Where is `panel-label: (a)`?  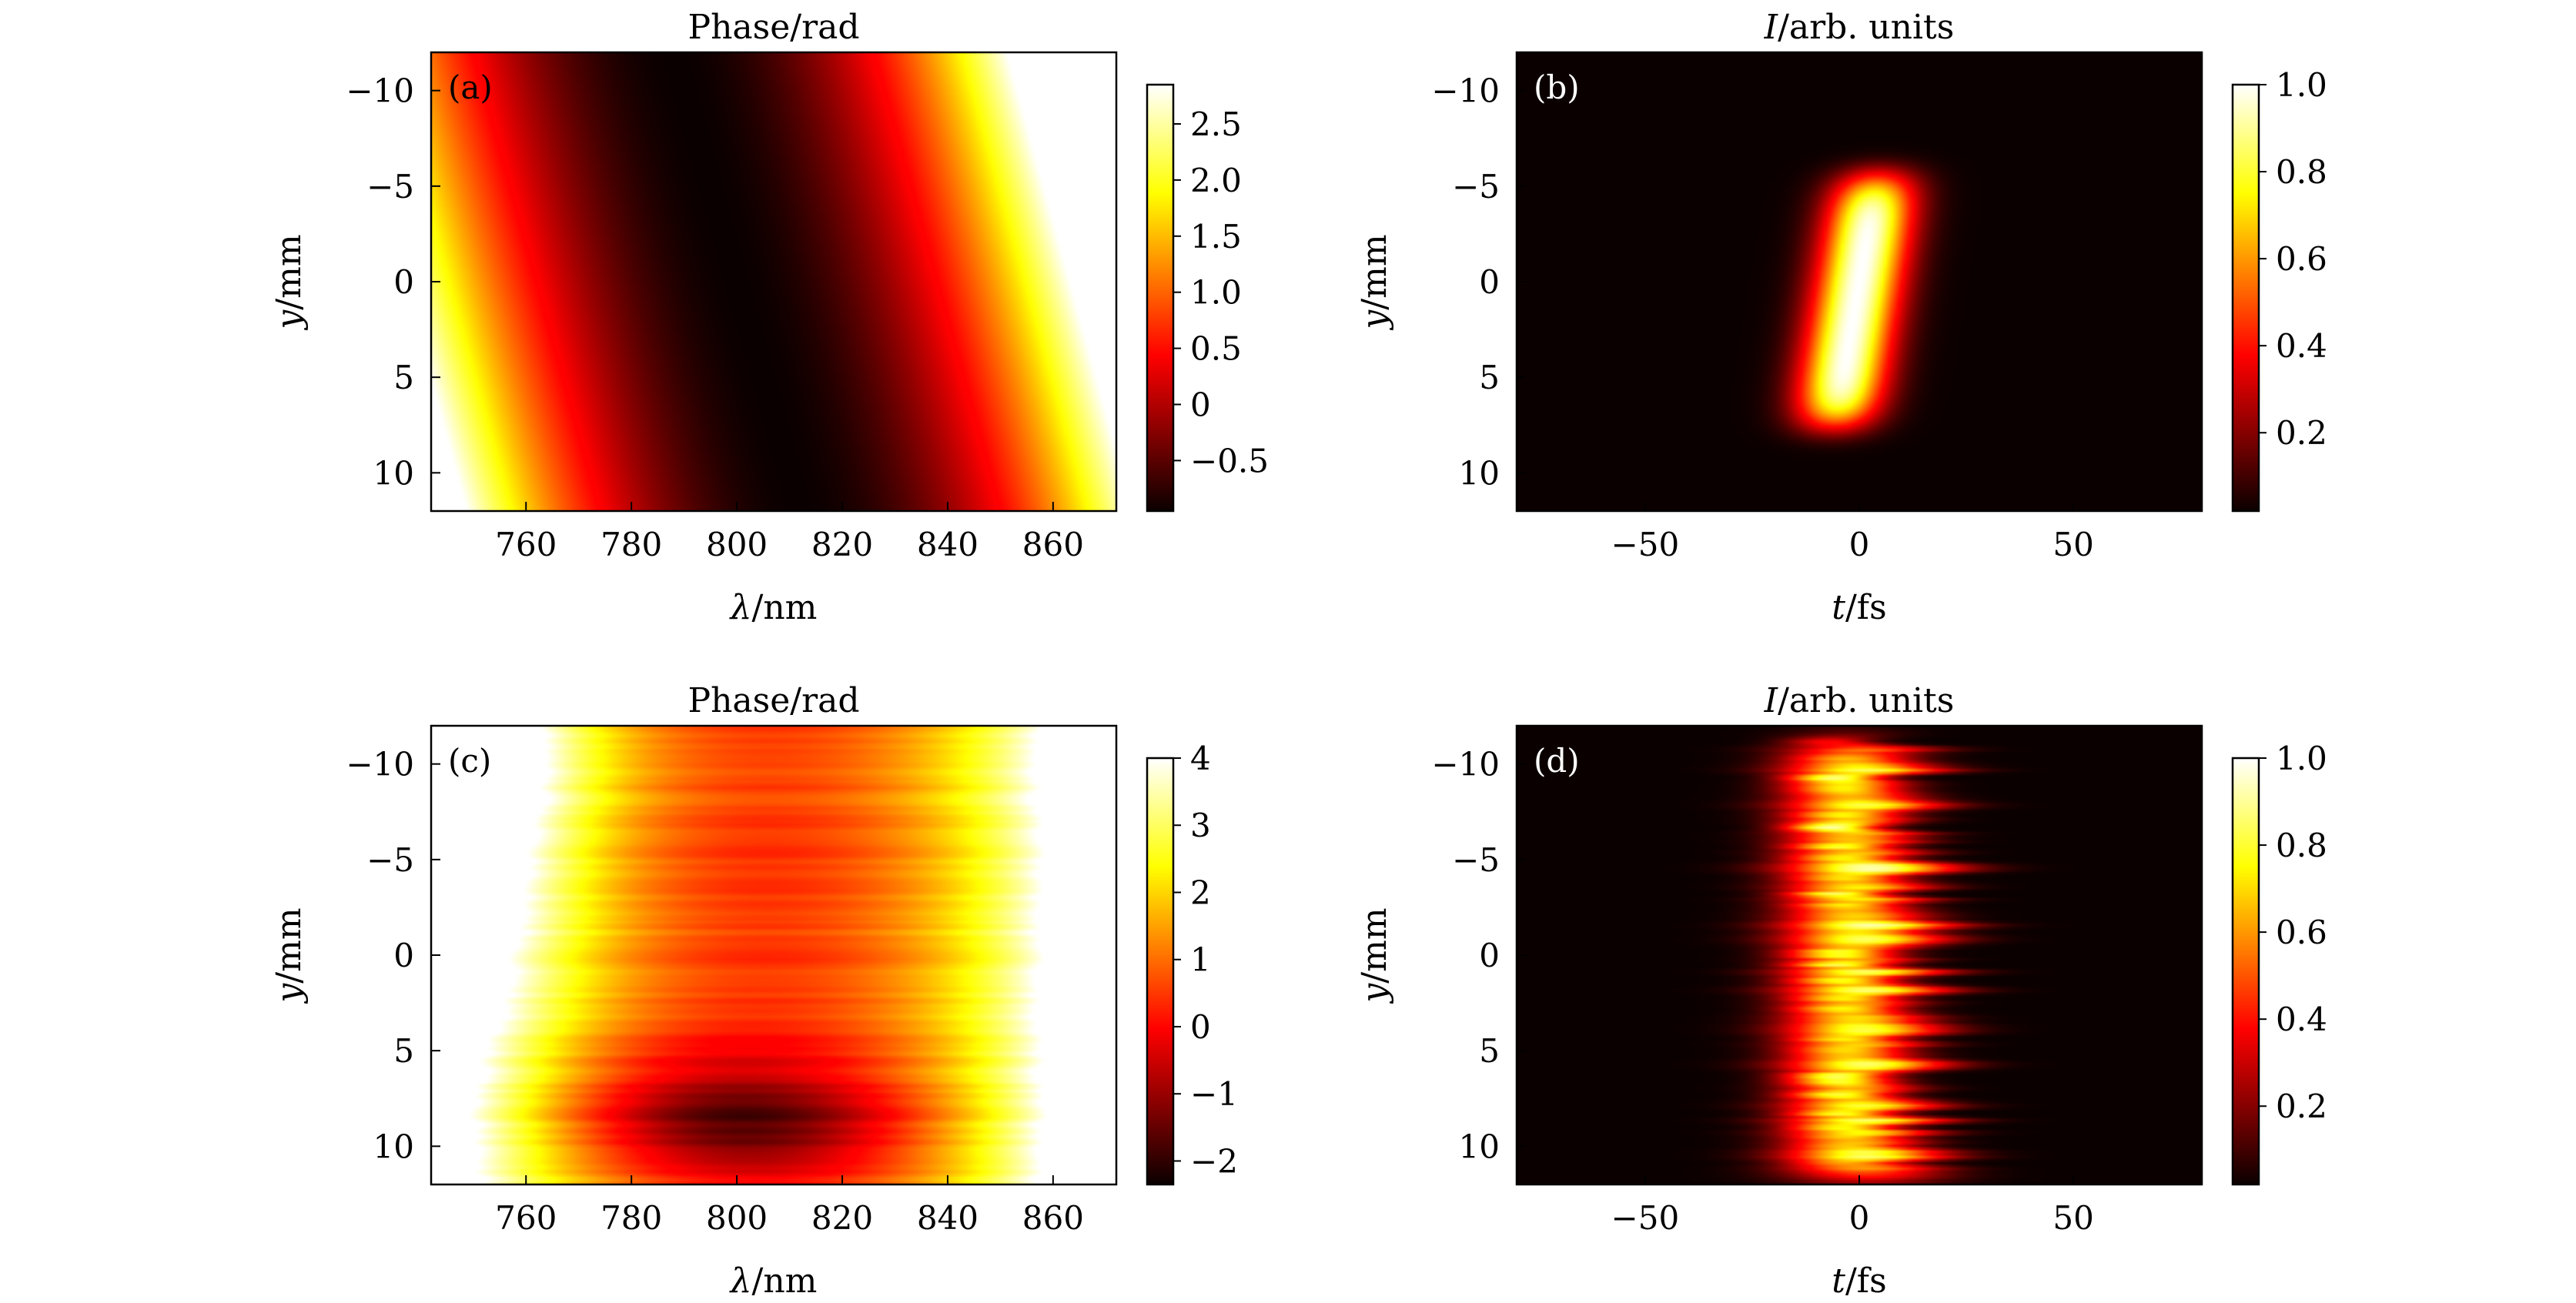
panel-label: (a) is located at coordinates (470, 87).